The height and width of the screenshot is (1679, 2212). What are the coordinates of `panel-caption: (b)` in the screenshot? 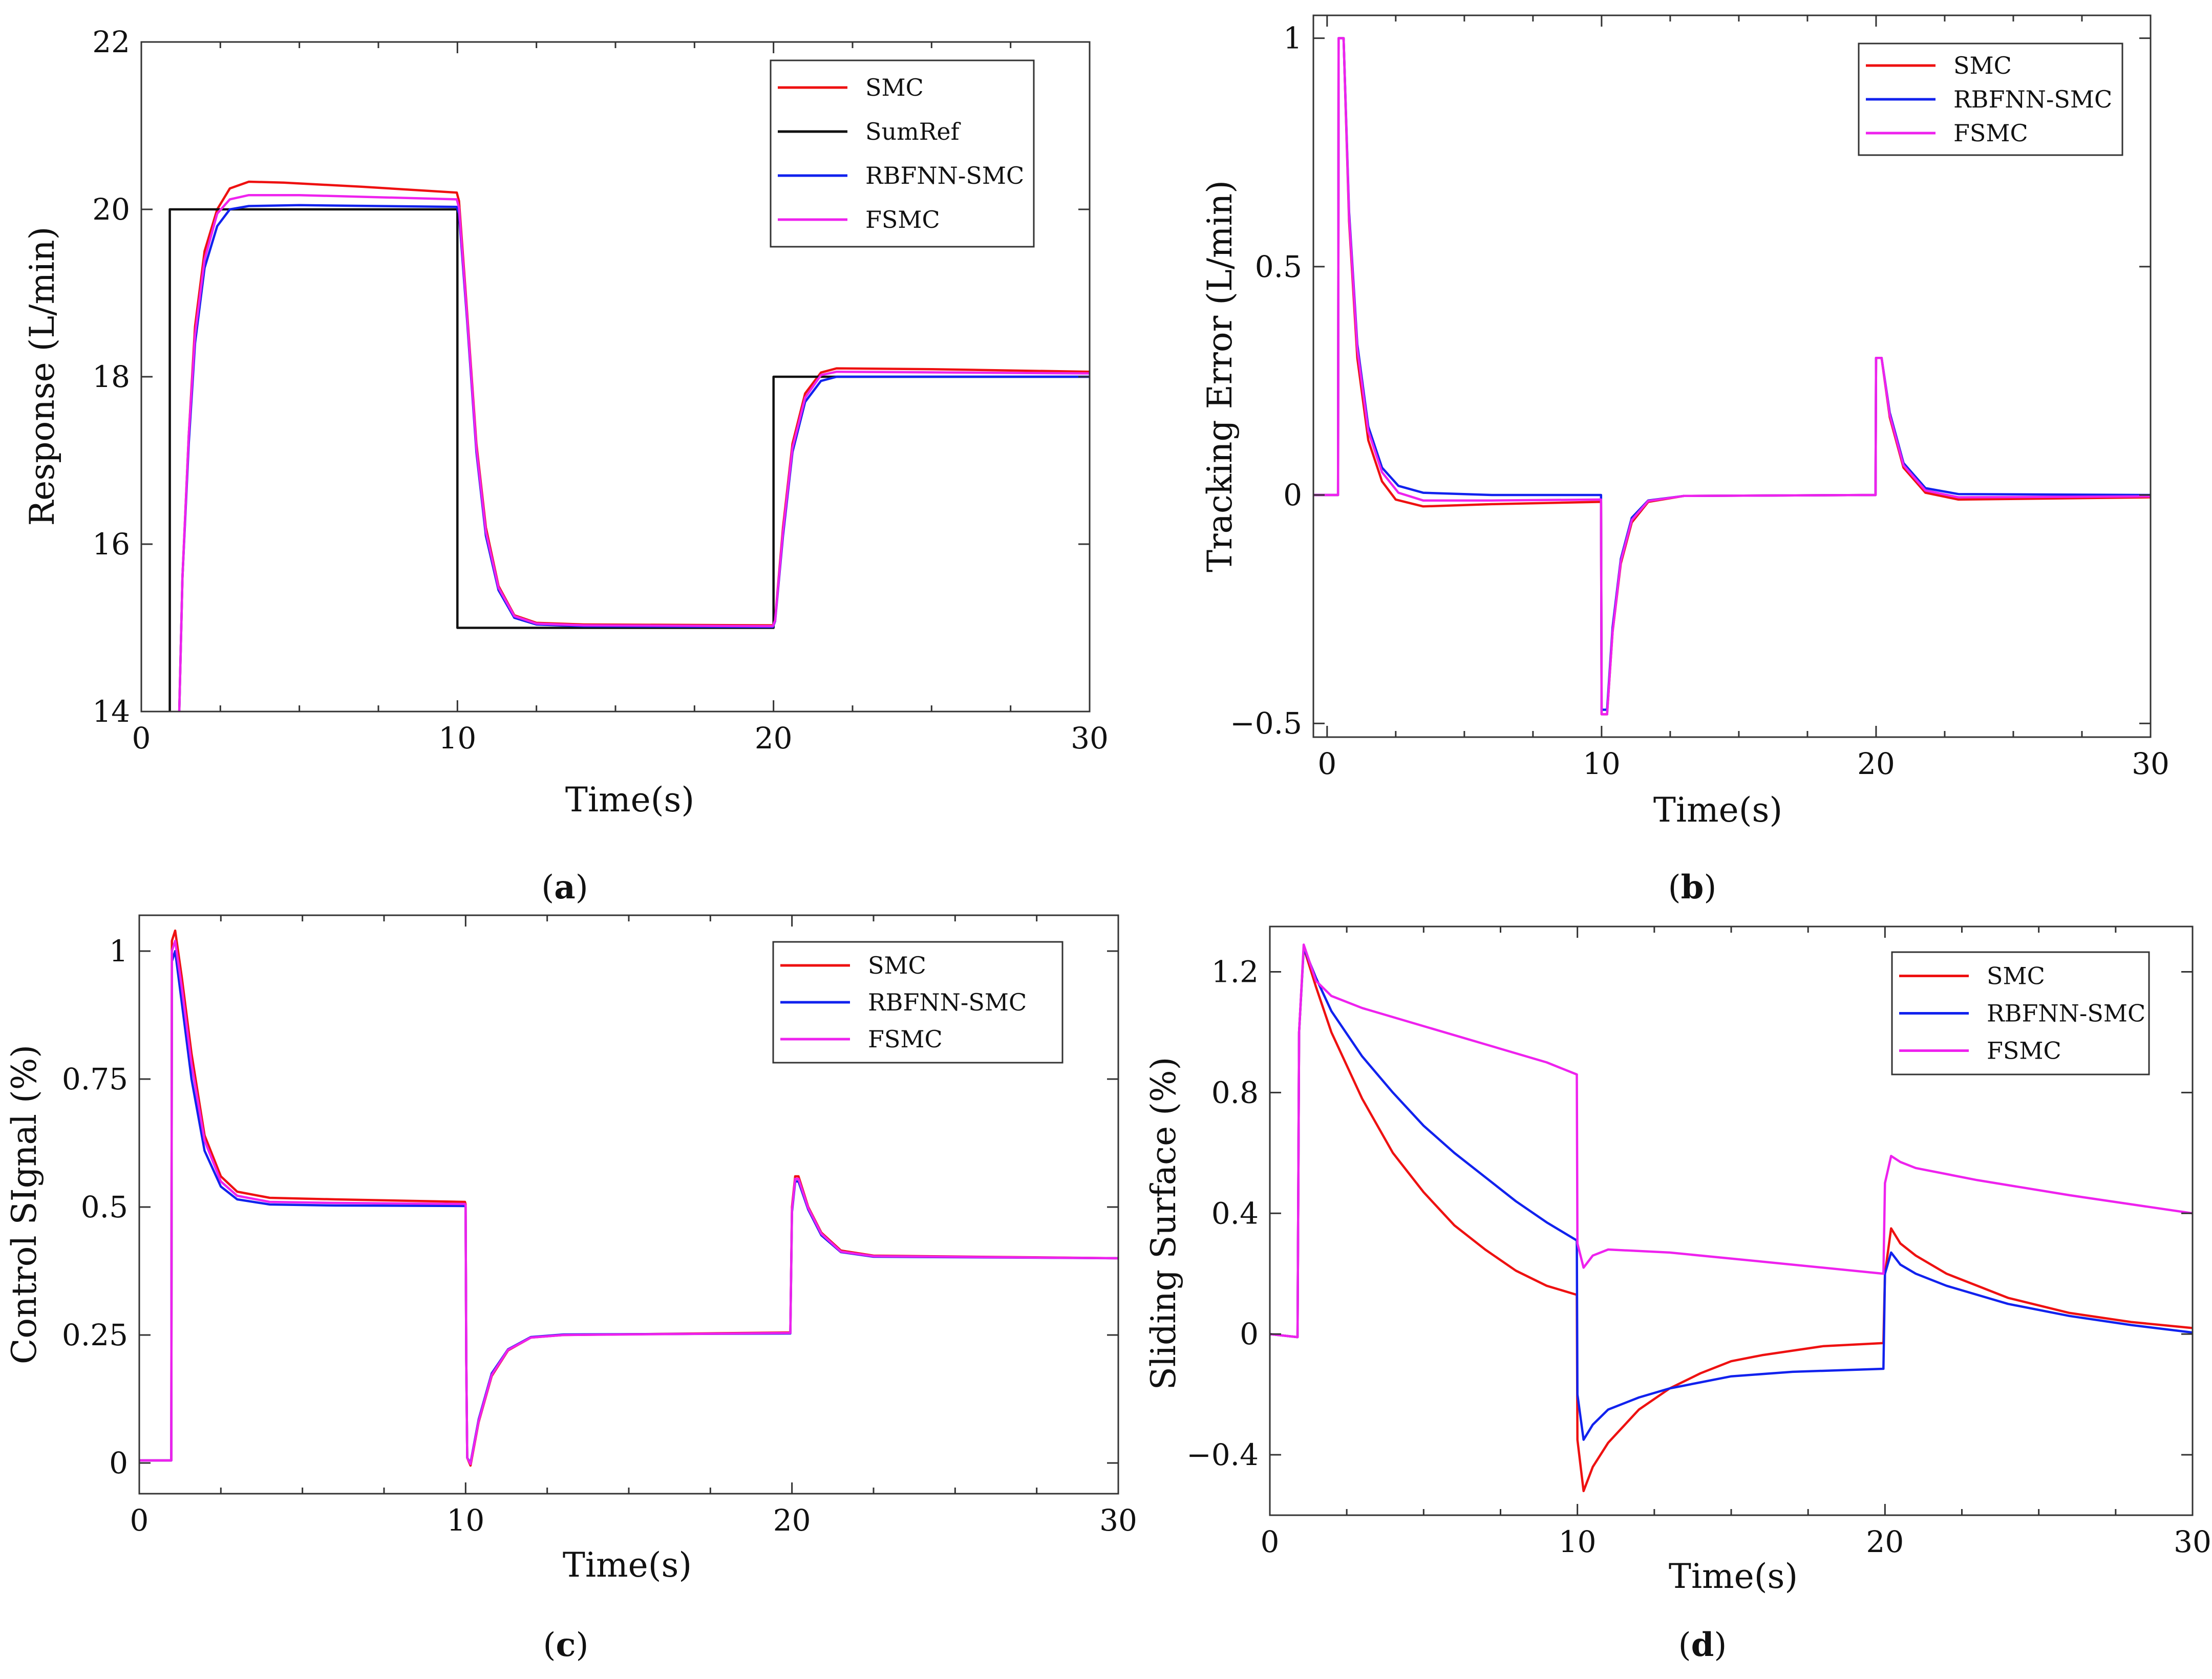 It's located at (1693, 887).